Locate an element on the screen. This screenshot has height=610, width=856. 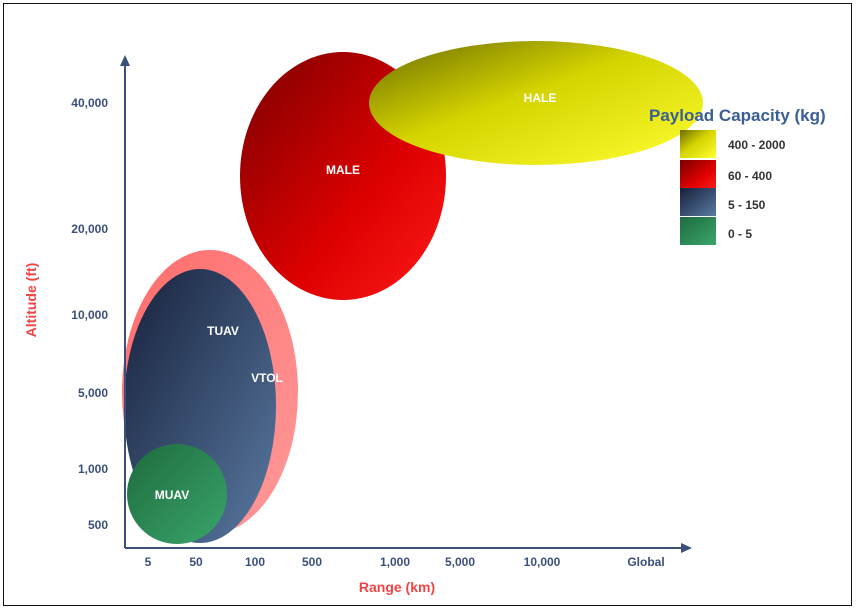
y-tick-label: 5,000 is located at coordinates (93, 393).